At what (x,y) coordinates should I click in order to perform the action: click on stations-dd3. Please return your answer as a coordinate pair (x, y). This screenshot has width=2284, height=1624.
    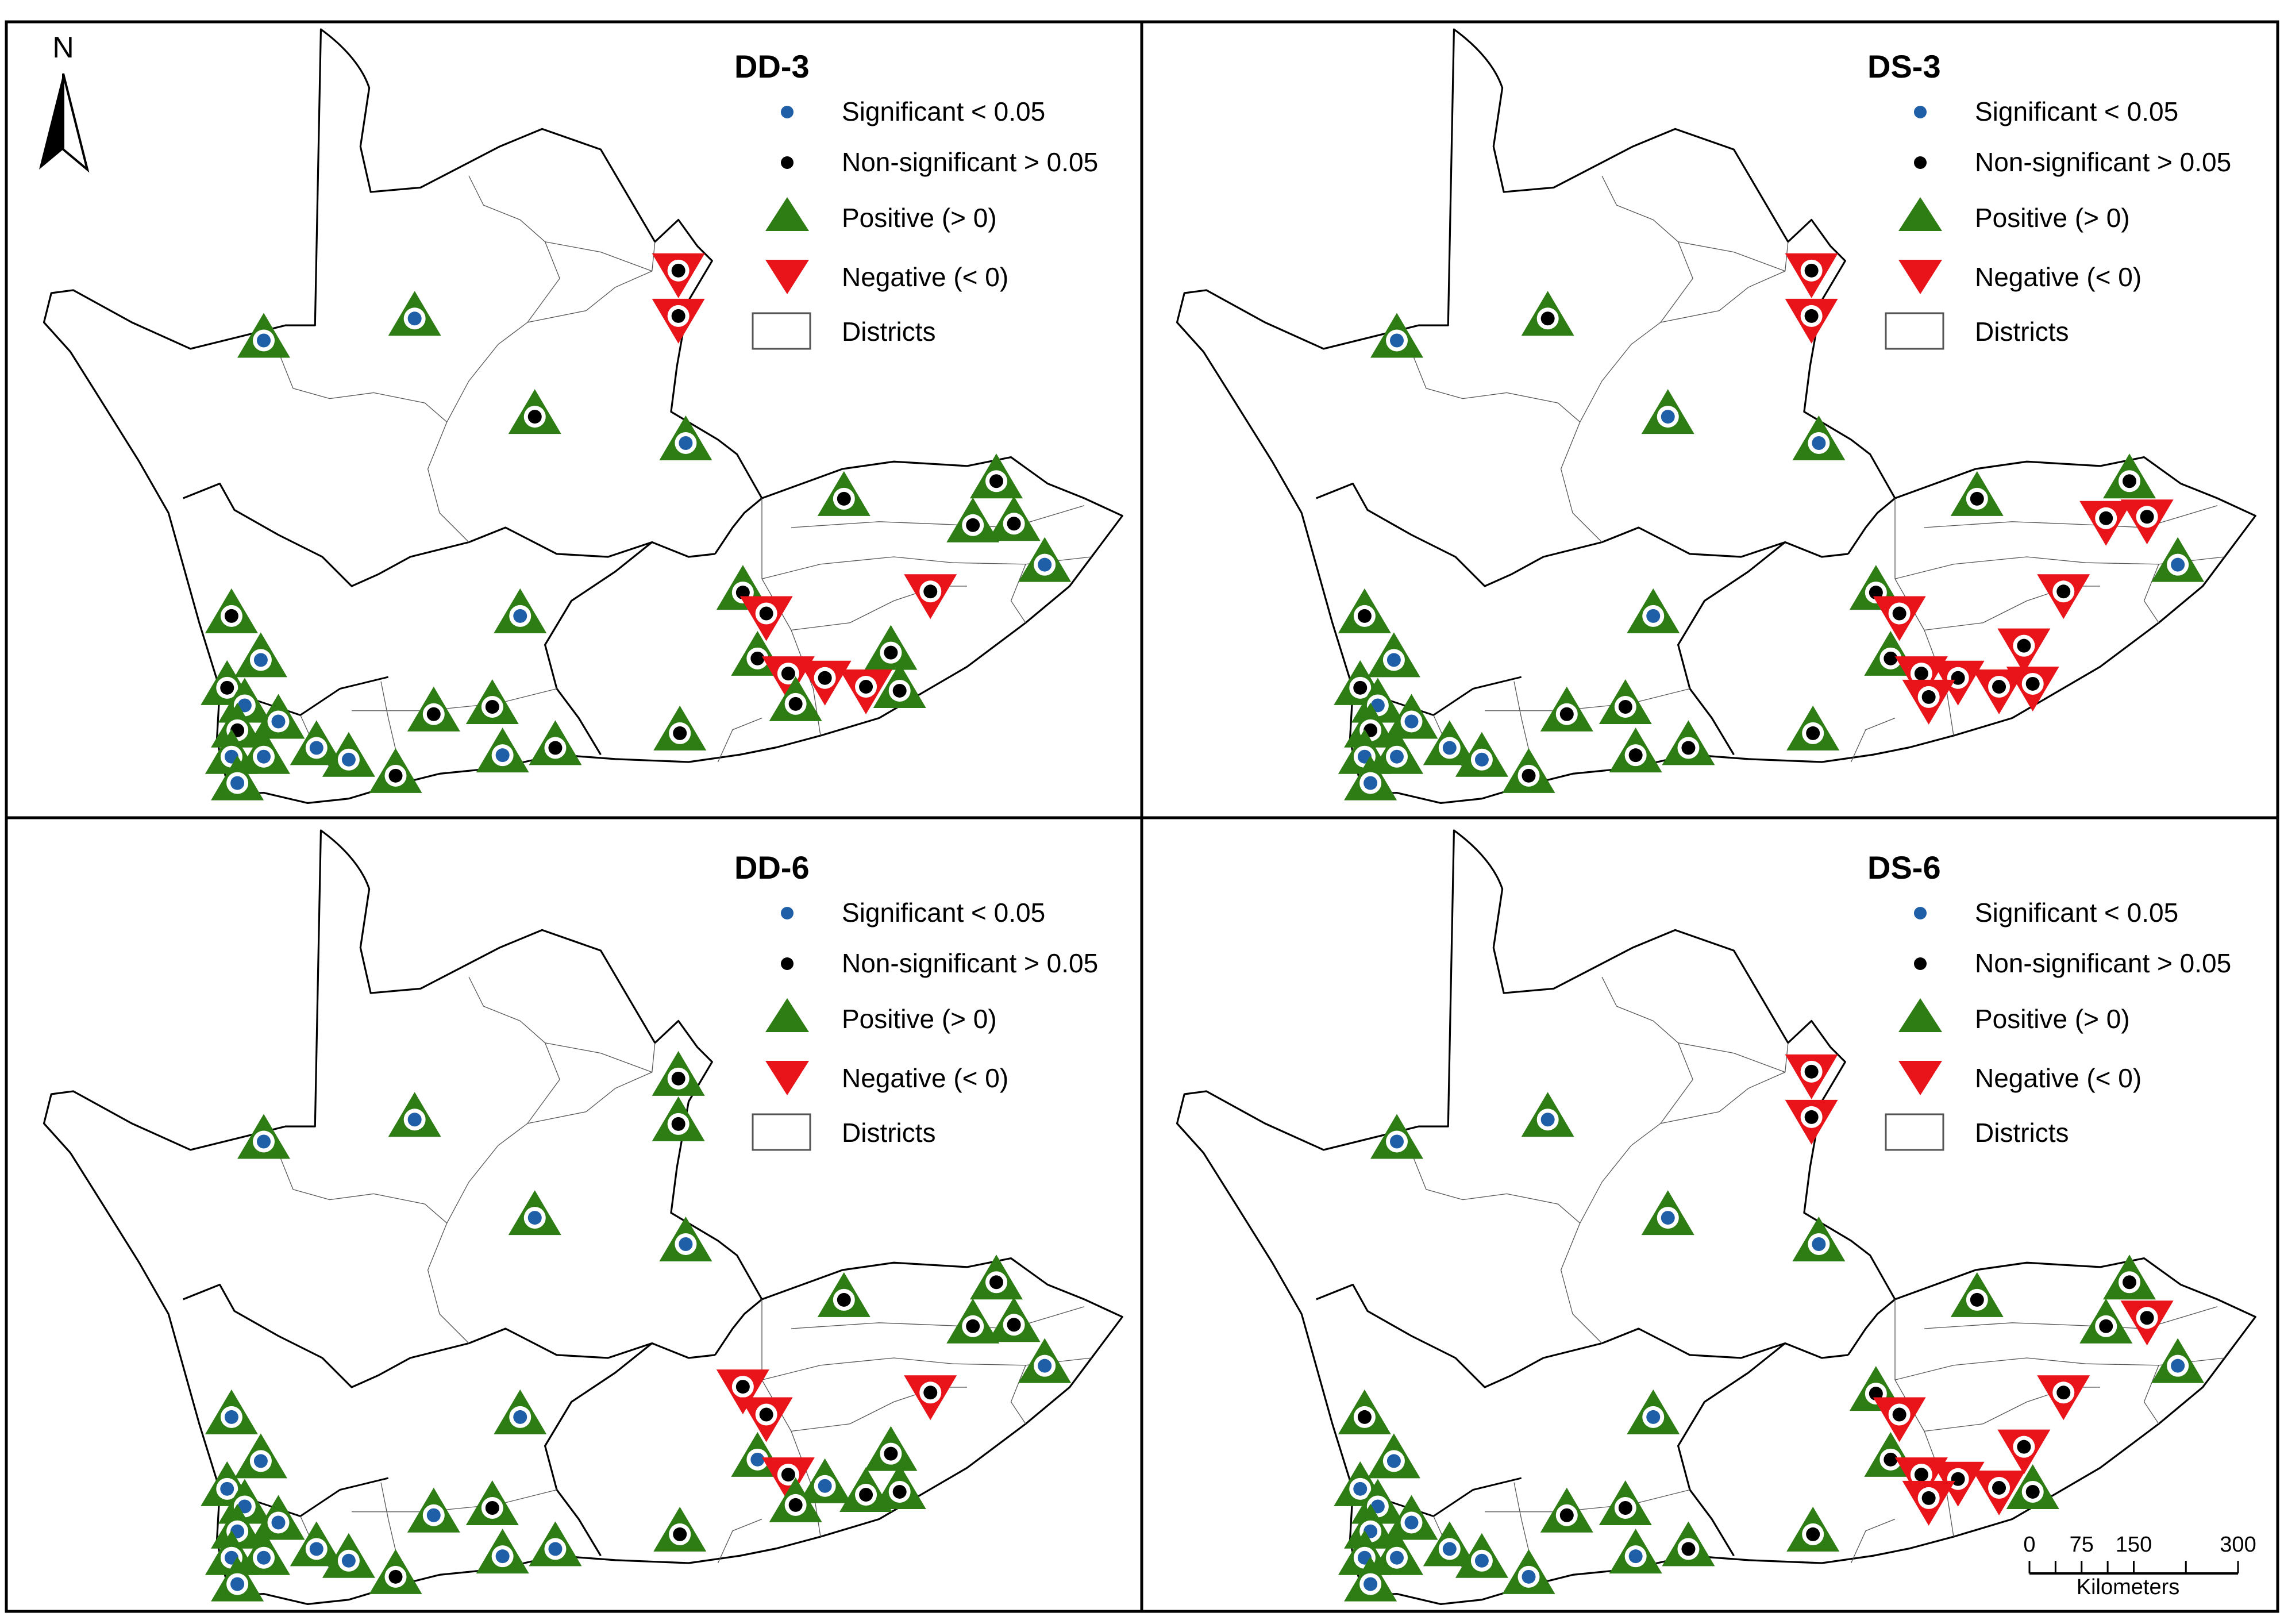
    Looking at the image, I should click on (637, 527).